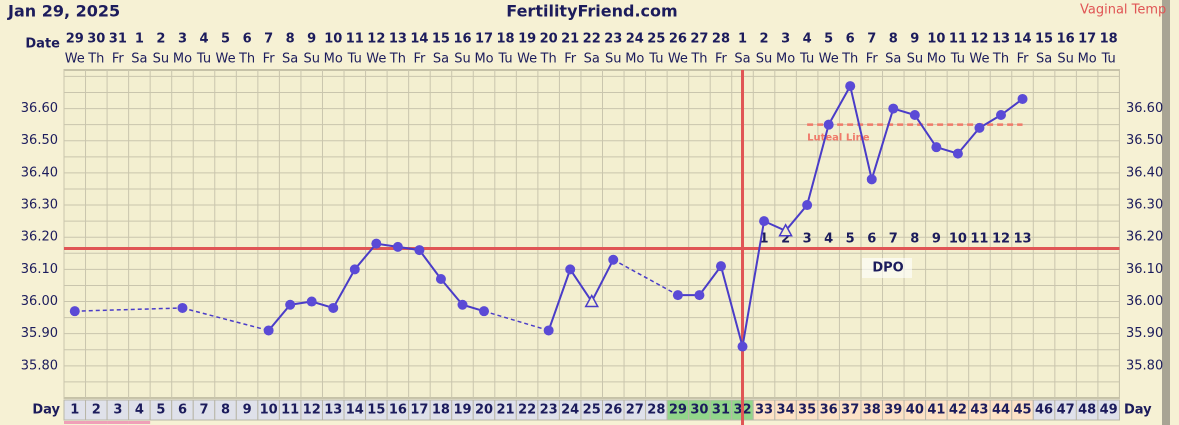 This screenshot has width=1179, height=425. Describe the element at coordinates (1022, 239) in the screenshot. I see `dpo-label: 13` at that location.